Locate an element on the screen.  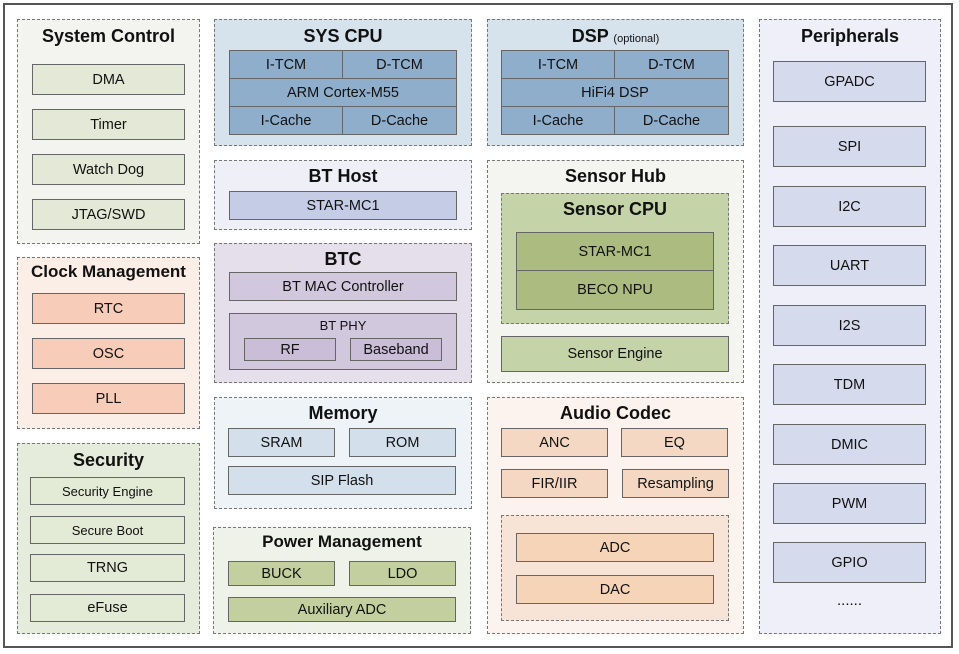
sram-block: SRAM is located at coordinates (281, 442).